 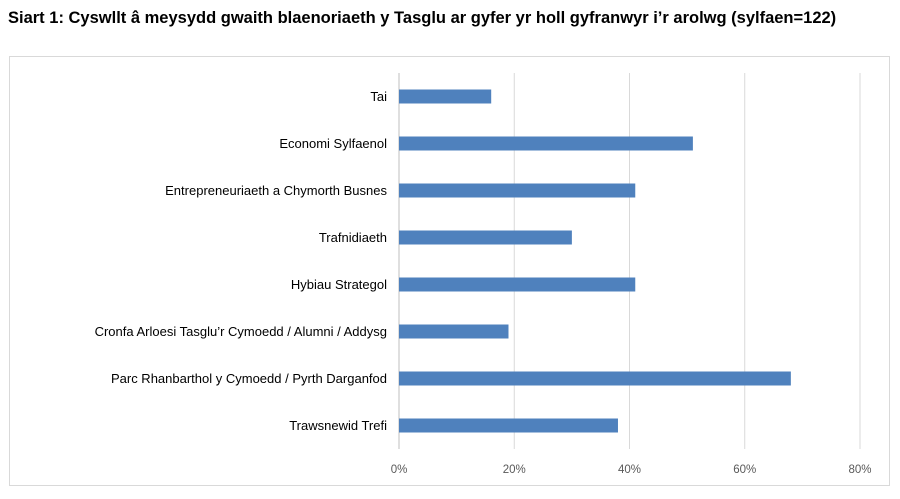 I want to click on category-label: Entrepreneuriaeth a Chymorth Busnes, so click(x=276, y=190).